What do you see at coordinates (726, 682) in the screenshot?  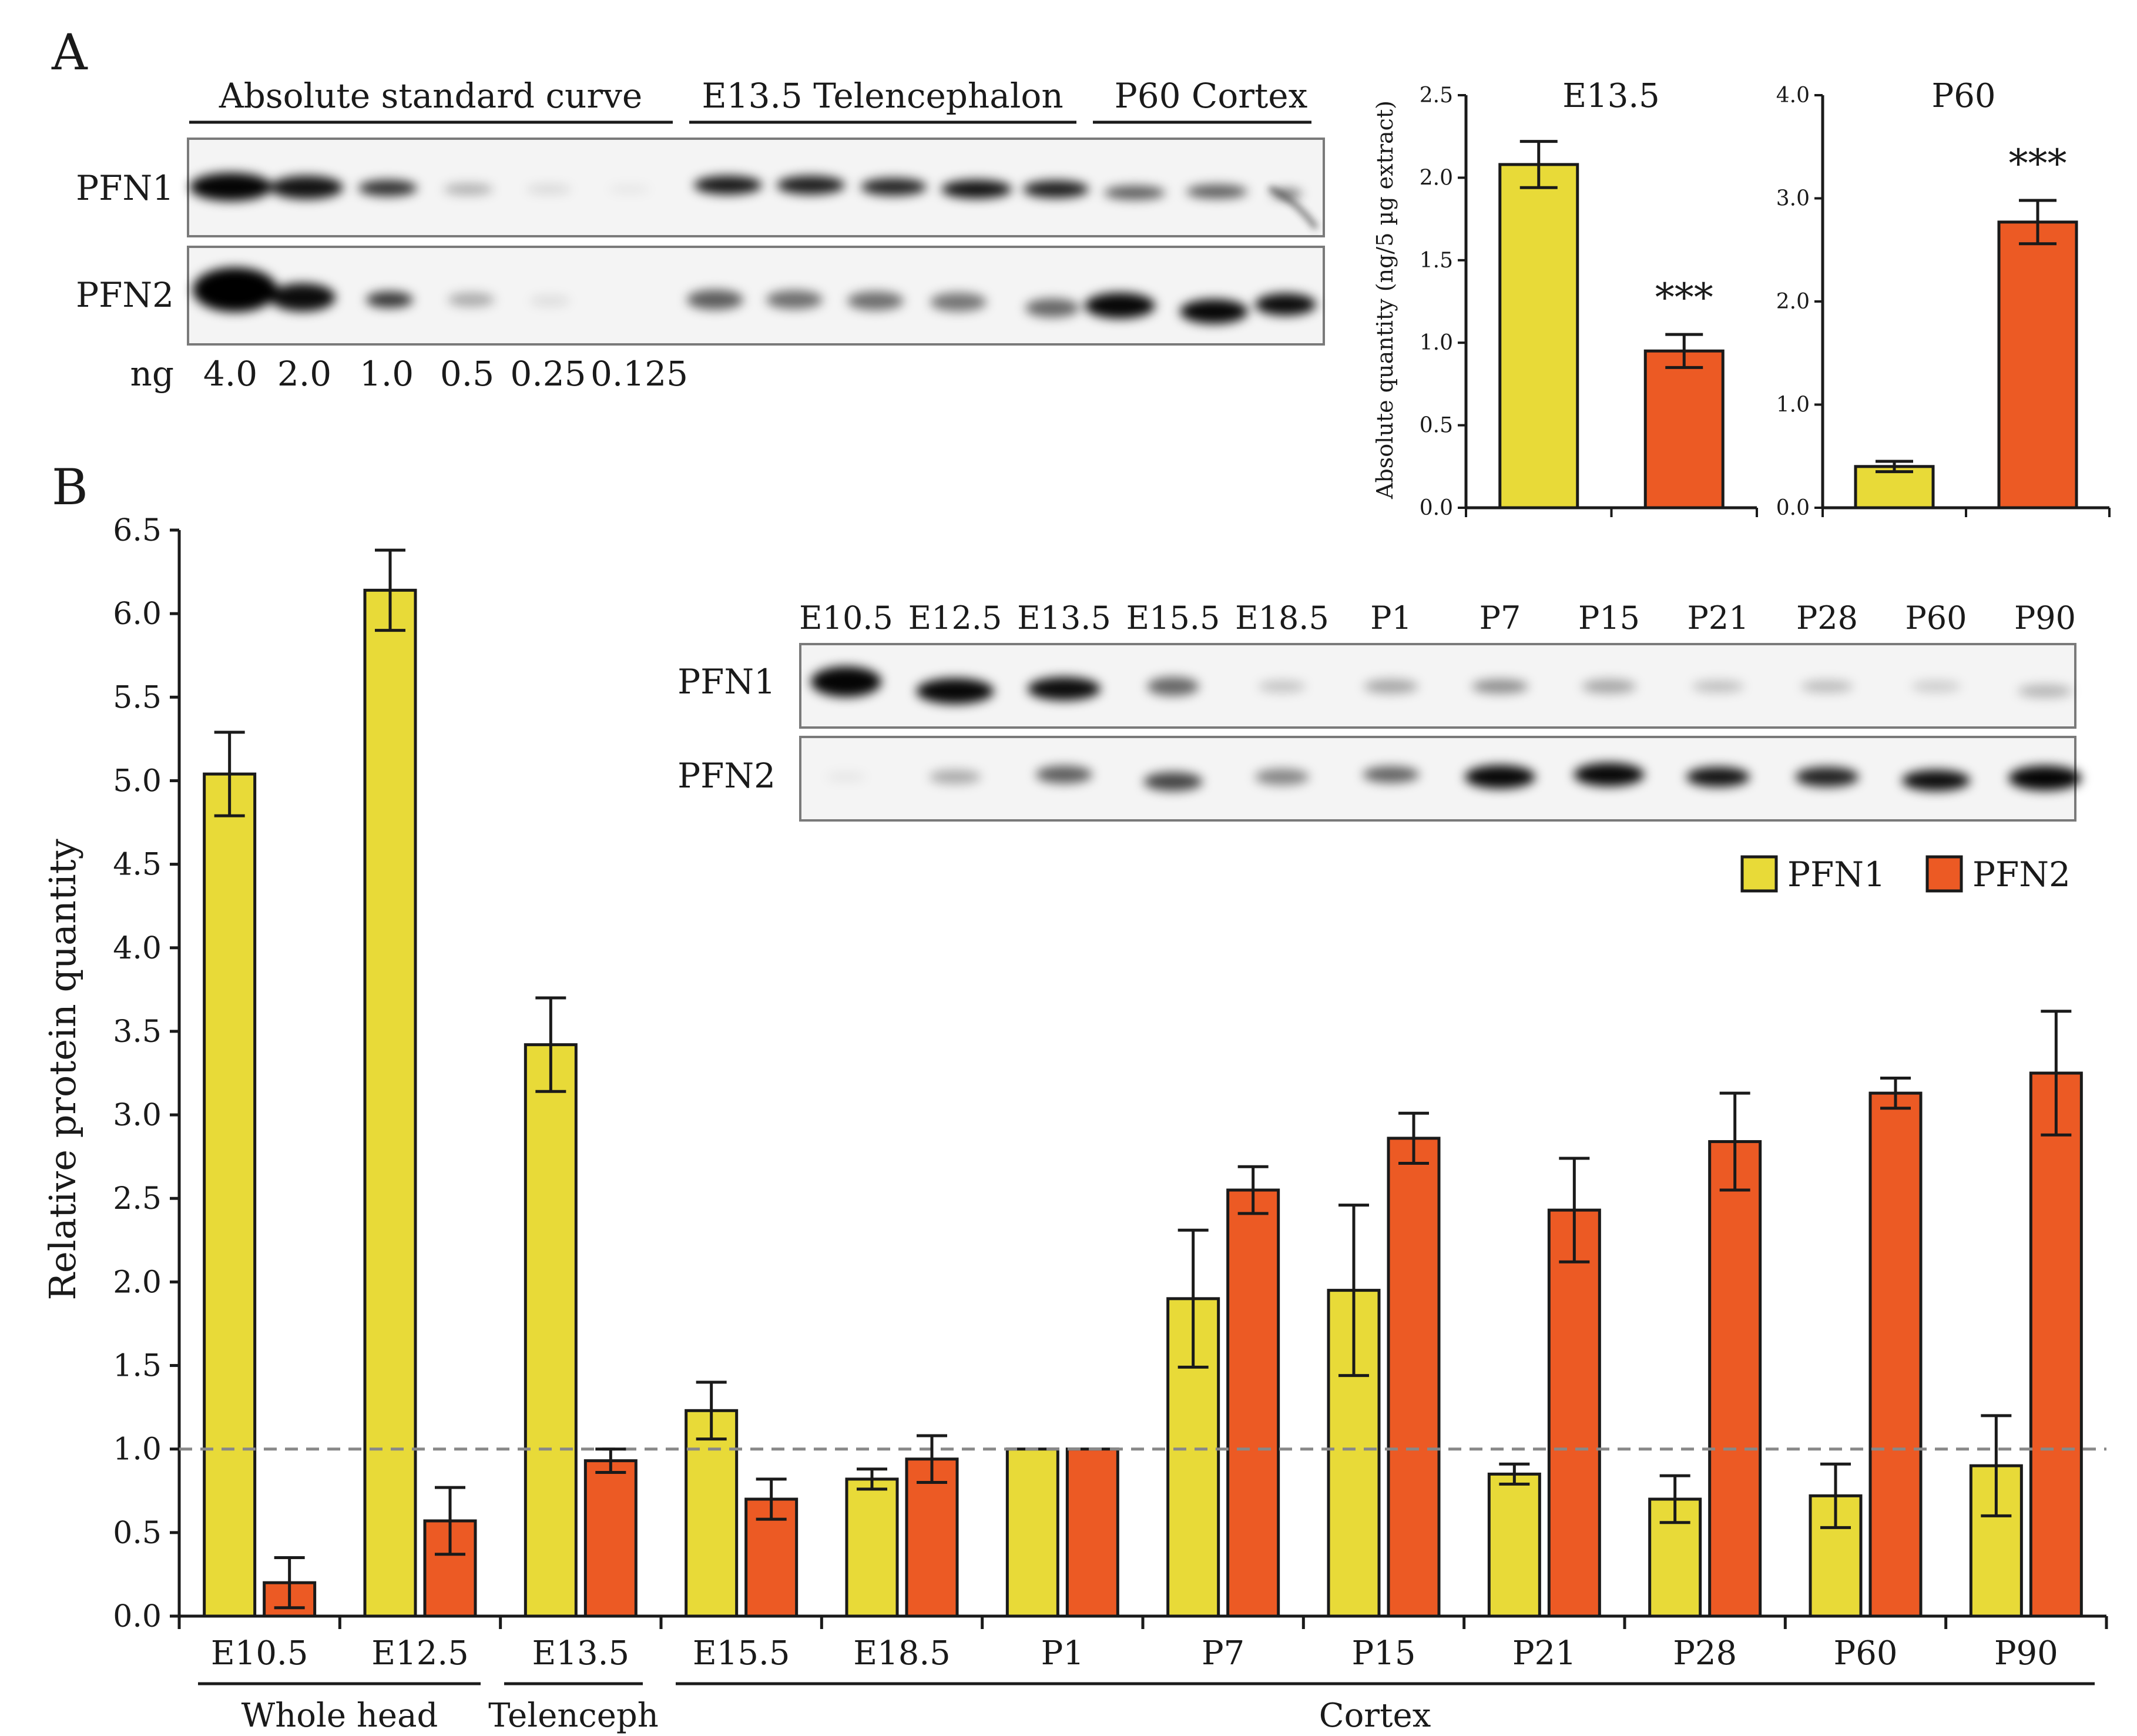 I see `inset-blot-row-label-pfn1: PFN1` at bounding box center [726, 682].